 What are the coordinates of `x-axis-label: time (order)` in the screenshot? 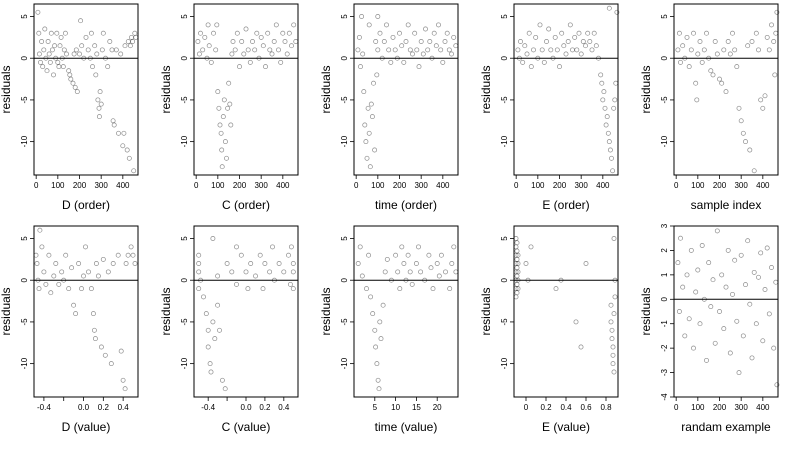 It's located at (406, 205).